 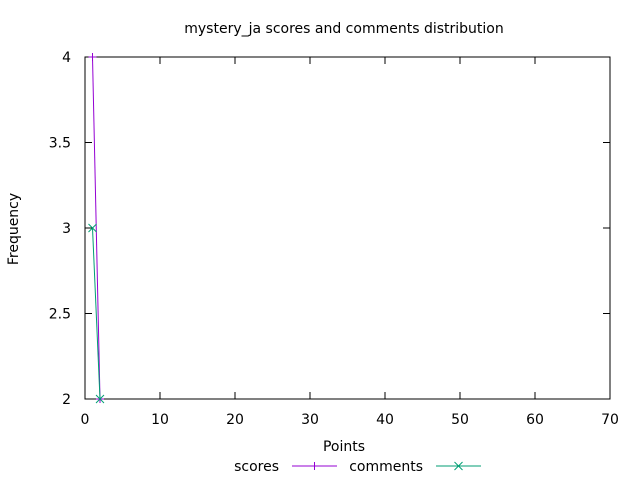 What do you see at coordinates (310, 420) in the screenshot?
I see `x-tick-label: 30` at bounding box center [310, 420].